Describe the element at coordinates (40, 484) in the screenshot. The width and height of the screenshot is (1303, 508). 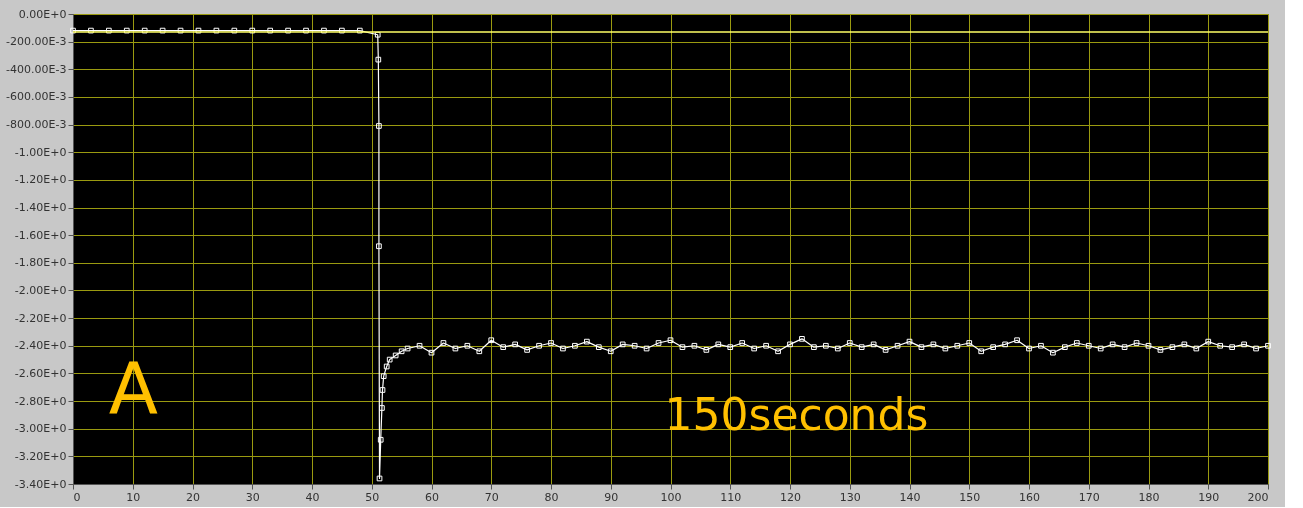
I see `y-tick-label: -3.40E+0` at that location.